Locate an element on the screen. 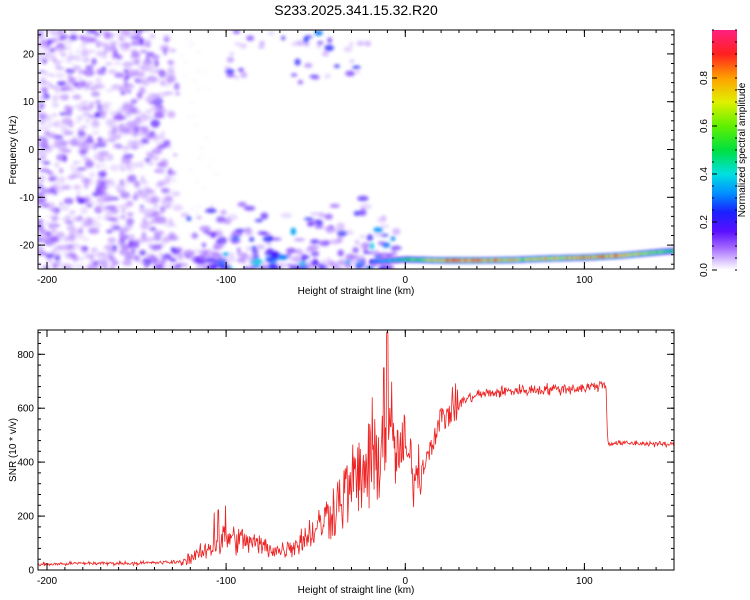 Image resolution: width=750 pixels, height=600 pixels. y-tick-label: 20 is located at coordinates (29, 54).